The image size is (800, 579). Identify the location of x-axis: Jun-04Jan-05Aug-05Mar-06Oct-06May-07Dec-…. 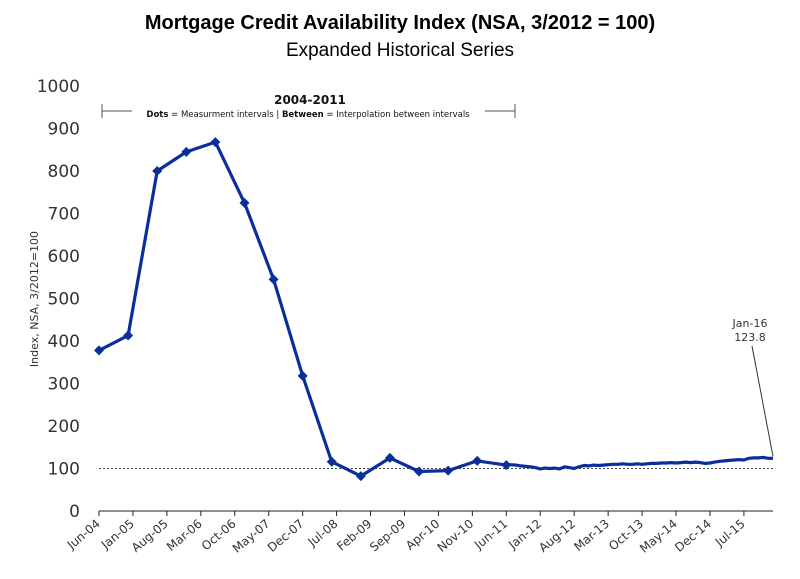
(418, 533).